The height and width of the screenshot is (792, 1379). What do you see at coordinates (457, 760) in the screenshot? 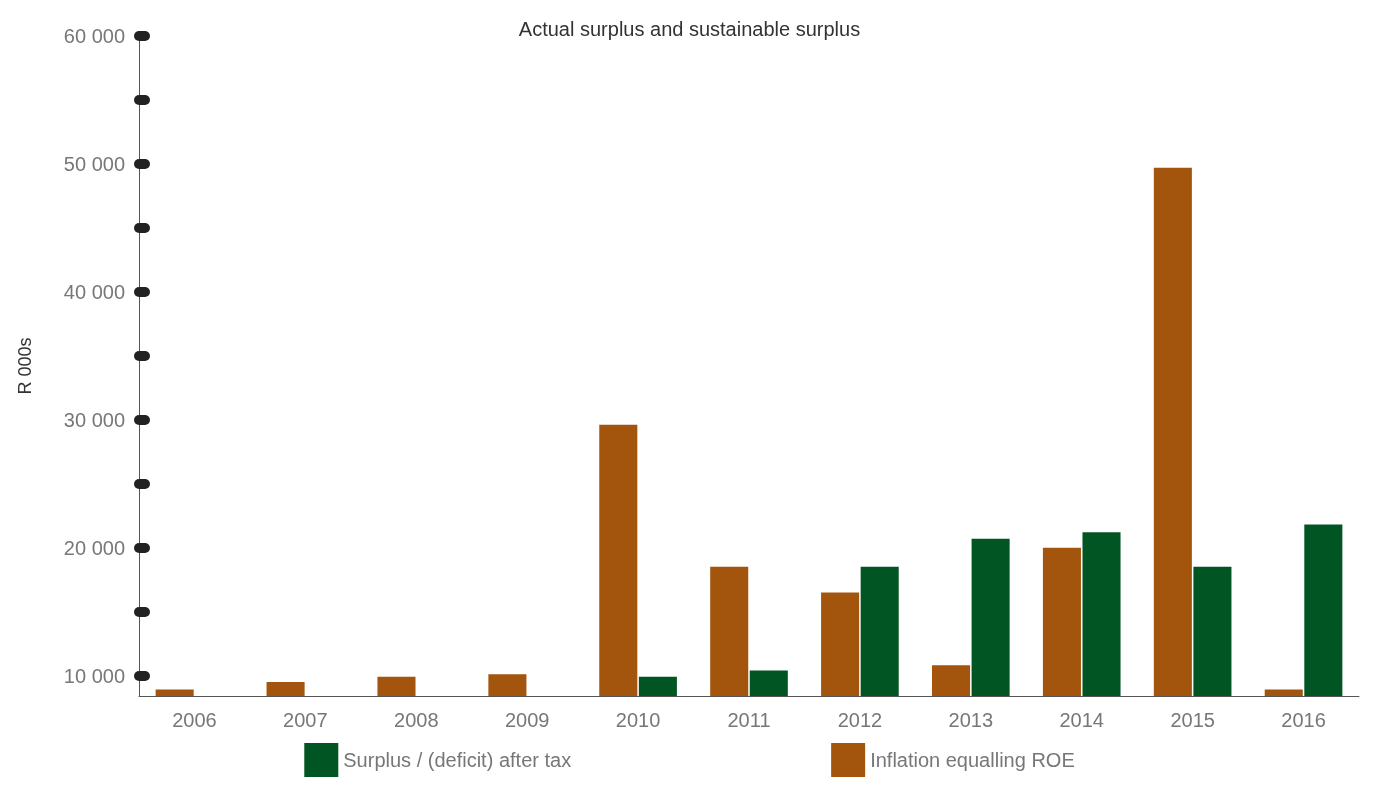
I see `legend-label: Surplus / (deficit) after tax` at bounding box center [457, 760].